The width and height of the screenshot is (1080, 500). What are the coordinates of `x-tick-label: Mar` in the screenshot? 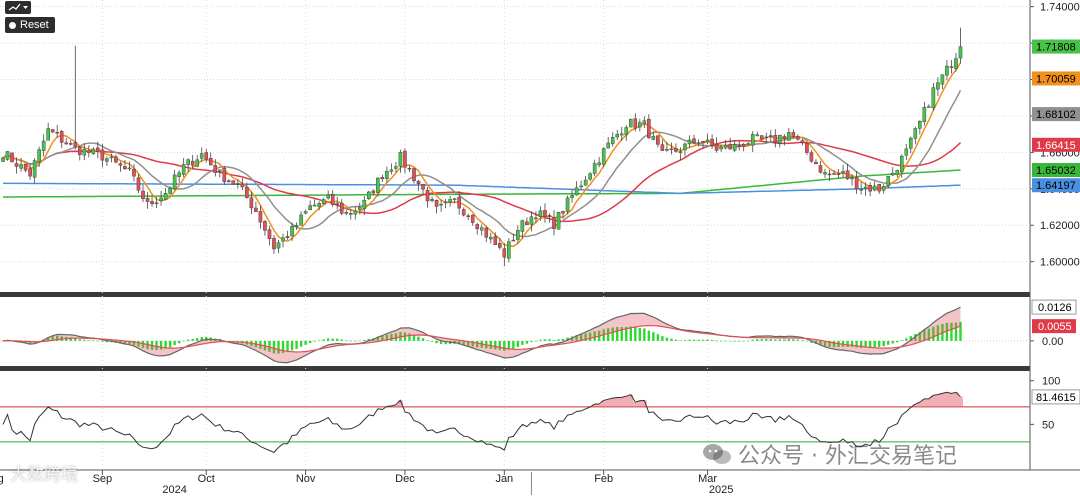 It's located at (707, 479).